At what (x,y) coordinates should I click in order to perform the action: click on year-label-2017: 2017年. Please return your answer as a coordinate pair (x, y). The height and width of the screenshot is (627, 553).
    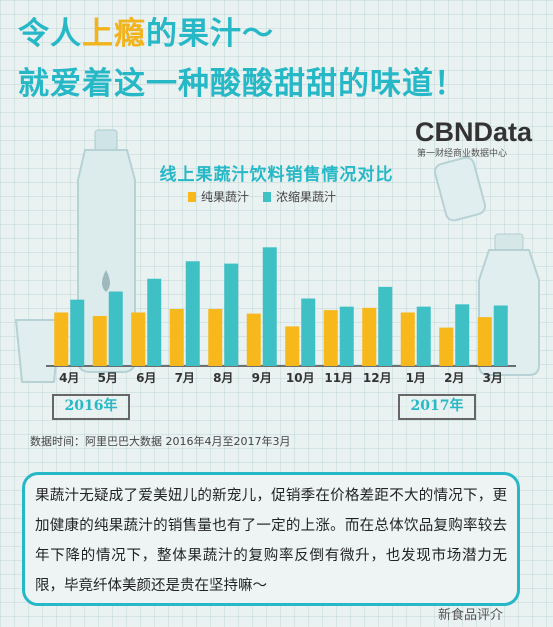
    Looking at the image, I should click on (437, 407).